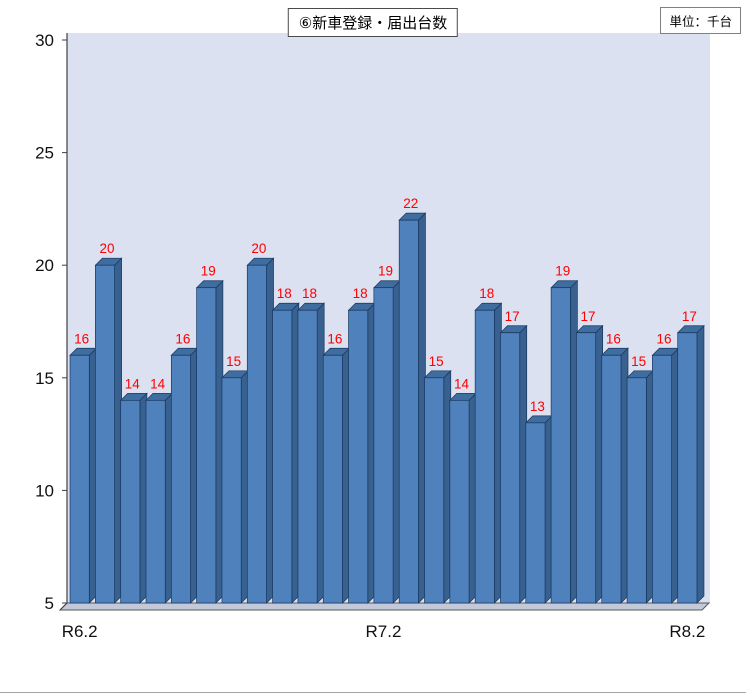 Image resolution: width=746 pixels, height=693 pixels. What do you see at coordinates (384, 606) in the screenshot?
I see `chart-floor` at bounding box center [384, 606].